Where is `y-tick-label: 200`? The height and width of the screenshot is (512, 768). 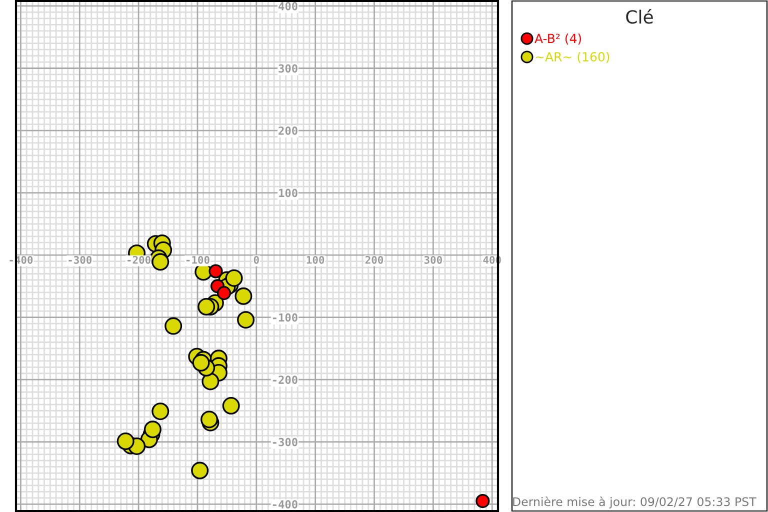
y-tick-label: 200 is located at coordinates (288, 130).